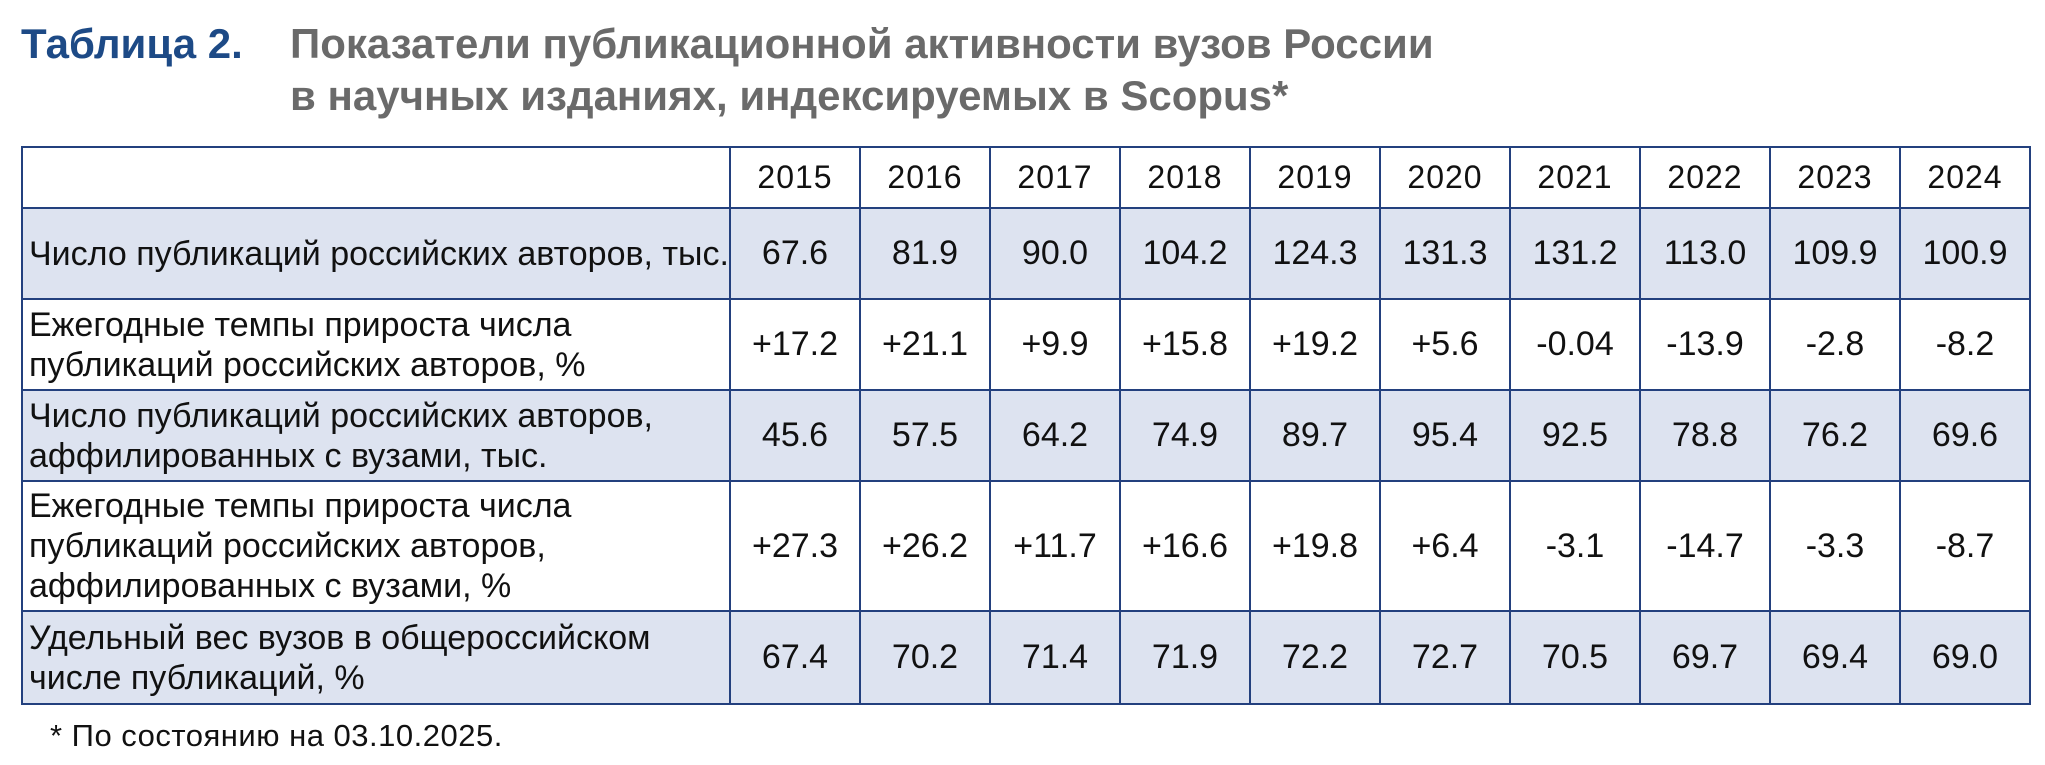 The image size is (2045, 765). I want to click on cell: 67.4, so click(795, 657).